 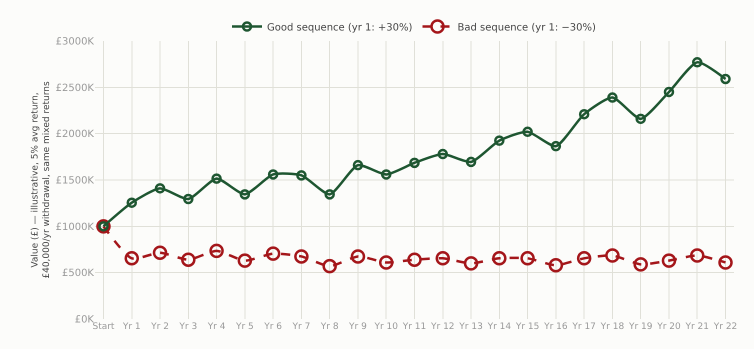 What do you see at coordinates (188, 327) in the screenshot?
I see `x-tick-label: Yr 3` at bounding box center [188, 327].